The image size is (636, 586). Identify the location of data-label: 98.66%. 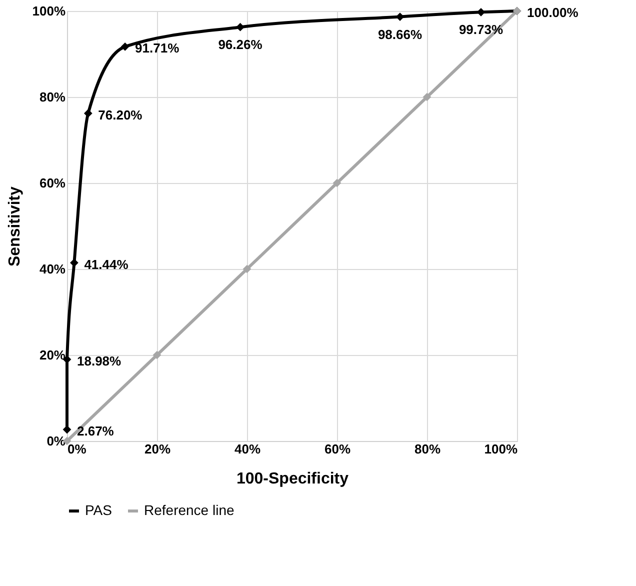
(400, 34).